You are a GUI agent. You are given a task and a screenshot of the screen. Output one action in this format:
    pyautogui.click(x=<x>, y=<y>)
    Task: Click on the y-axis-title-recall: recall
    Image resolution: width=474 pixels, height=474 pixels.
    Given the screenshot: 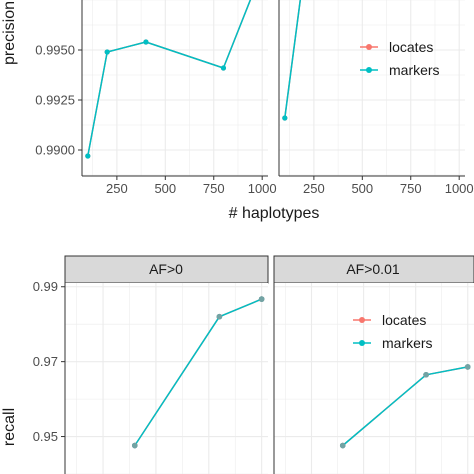 What is the action you would take?
    pyautogui.click(x=9, y=427)
    